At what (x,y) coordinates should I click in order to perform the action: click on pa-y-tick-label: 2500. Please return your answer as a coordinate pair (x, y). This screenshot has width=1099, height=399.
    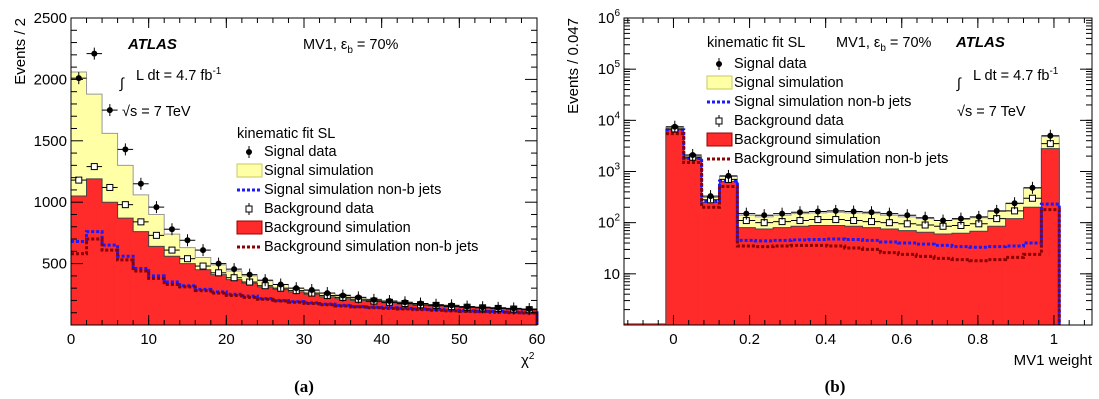
    Looking at the image, I should click on (50, 18).